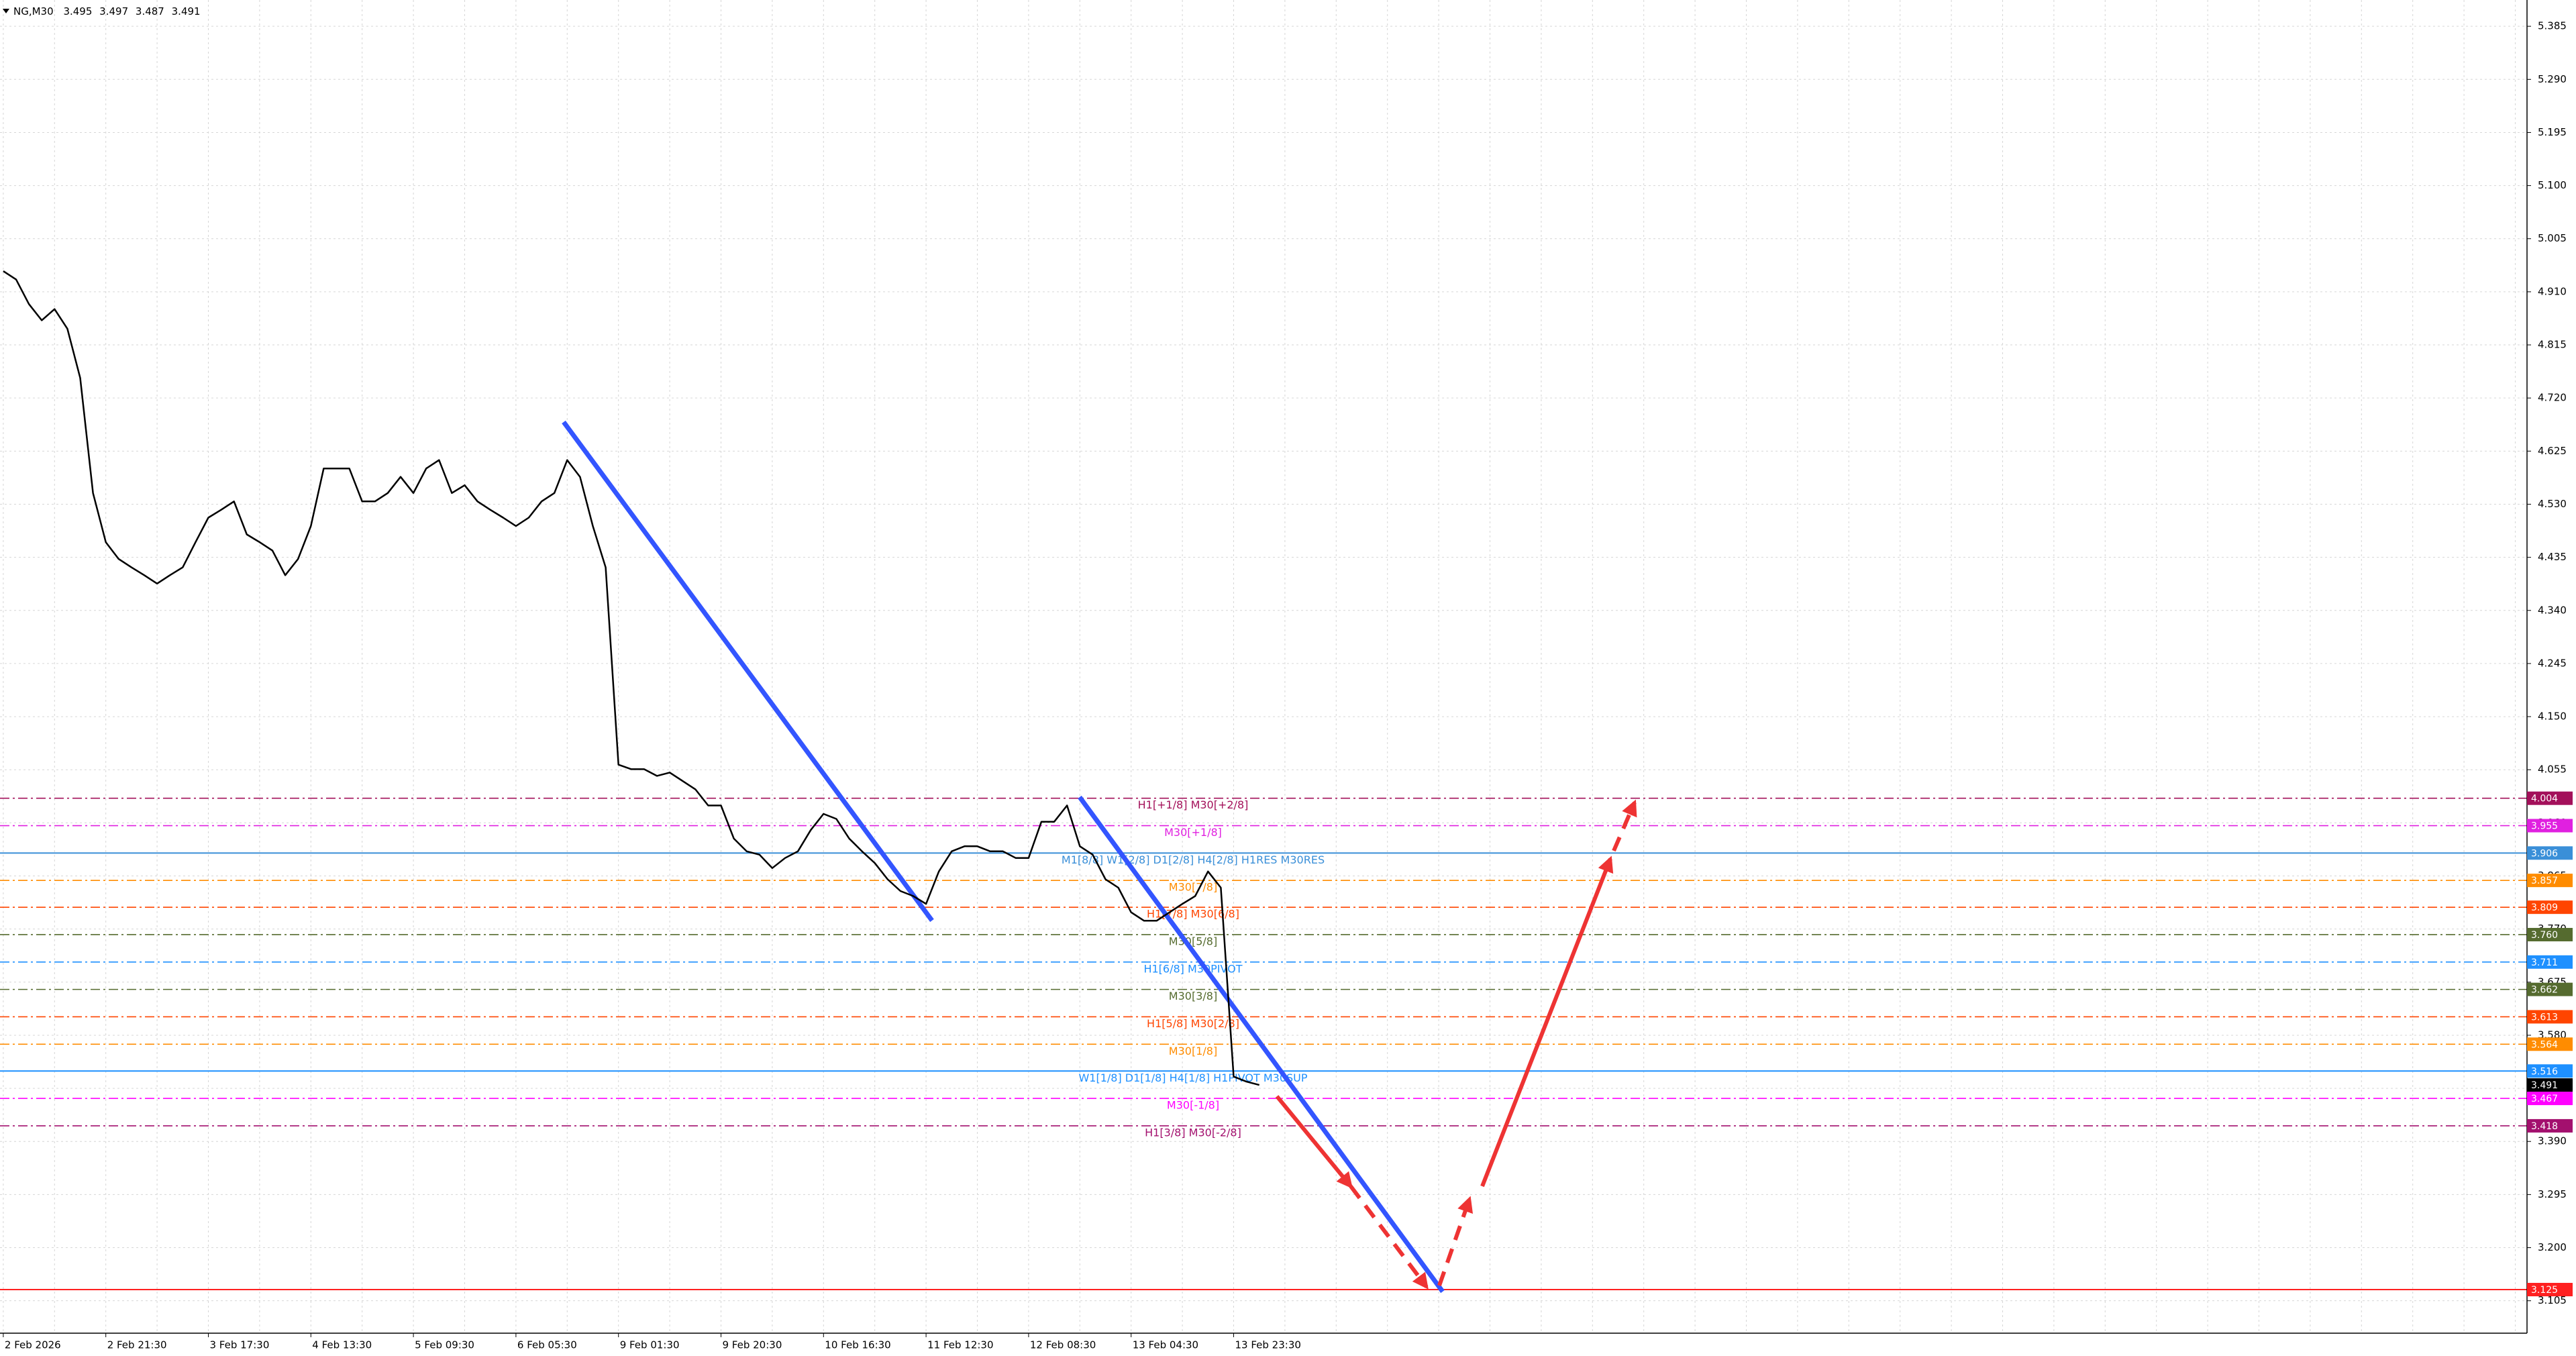  I want to click on x-tick-label: 5 Feb 09:30, so click(444, 1345).